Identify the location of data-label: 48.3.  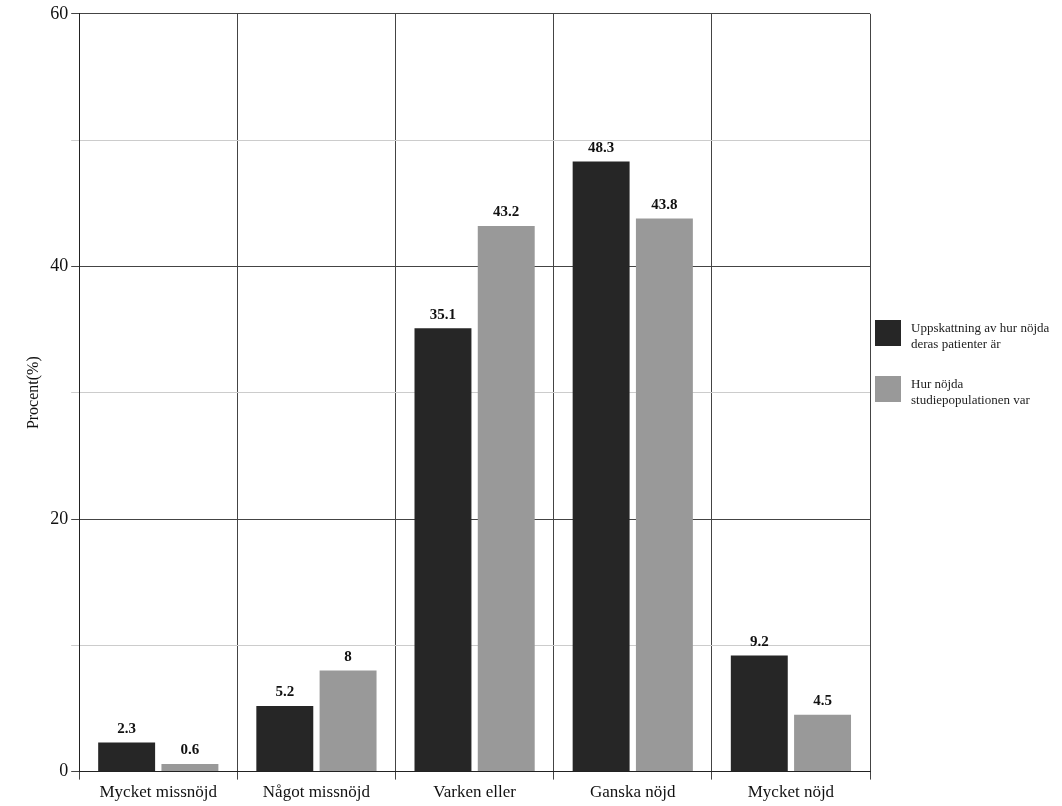
(601, 146).